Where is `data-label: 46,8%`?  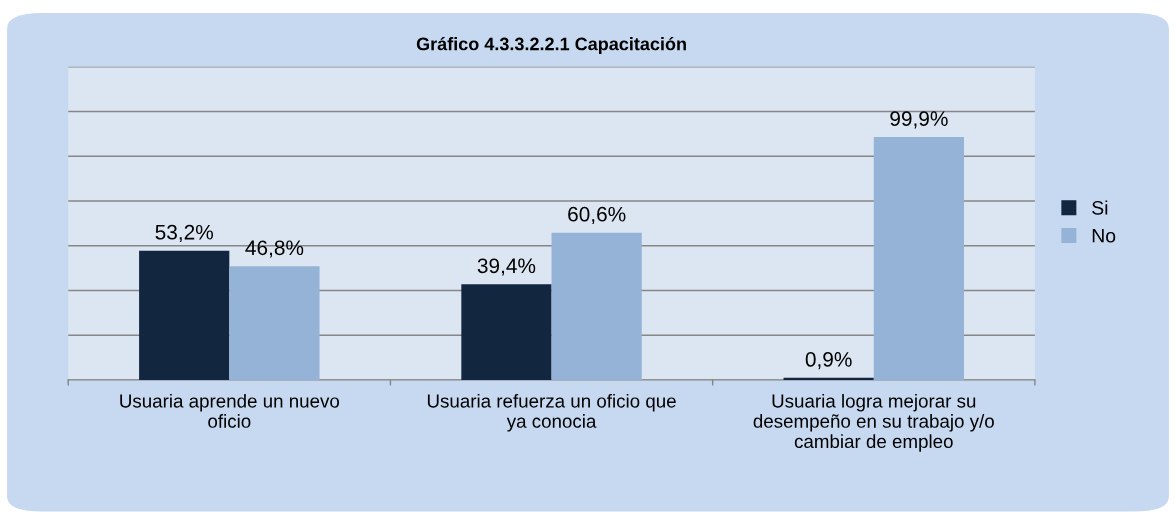
data-label: 46,8% is located at coordinates (274, 249).